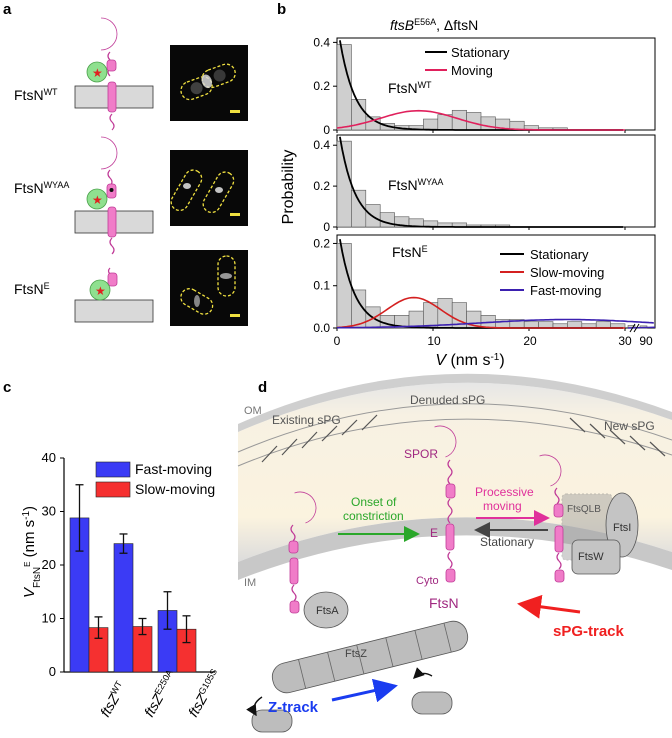 This screenshot has width=672, height=738. I want to click on category-label: ftsZWT, so click(113, 699).